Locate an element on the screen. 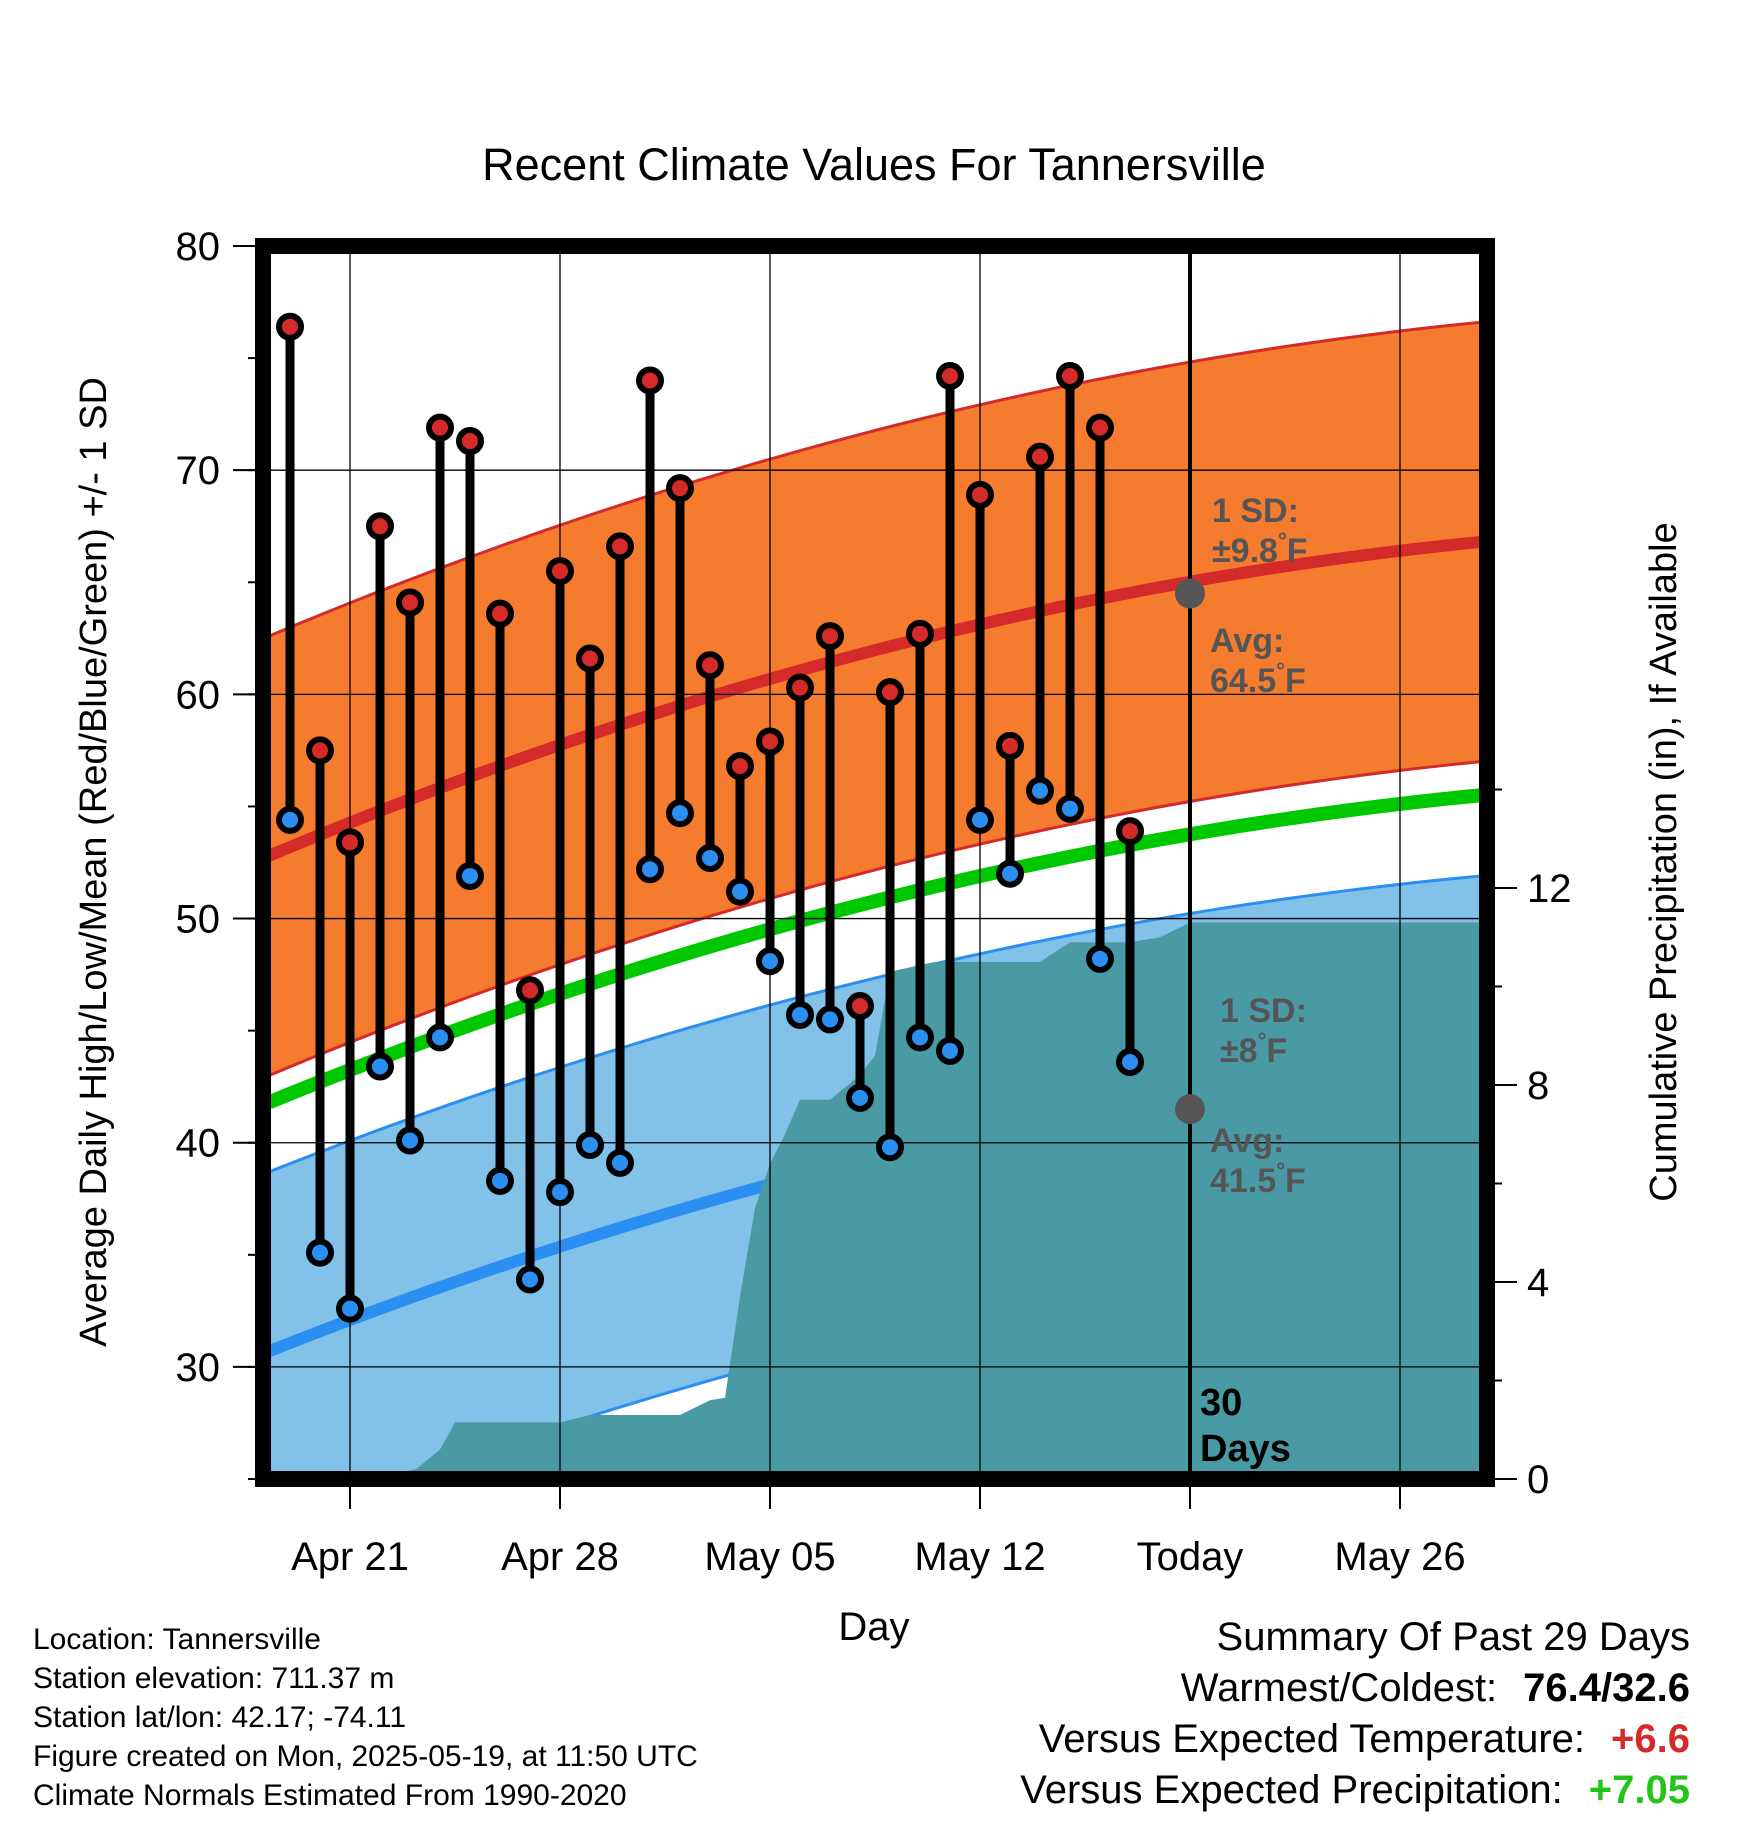 This screenshot has height=1828, width=1748. high-sd-band-lower-edge is located at coordinates (875, 918).